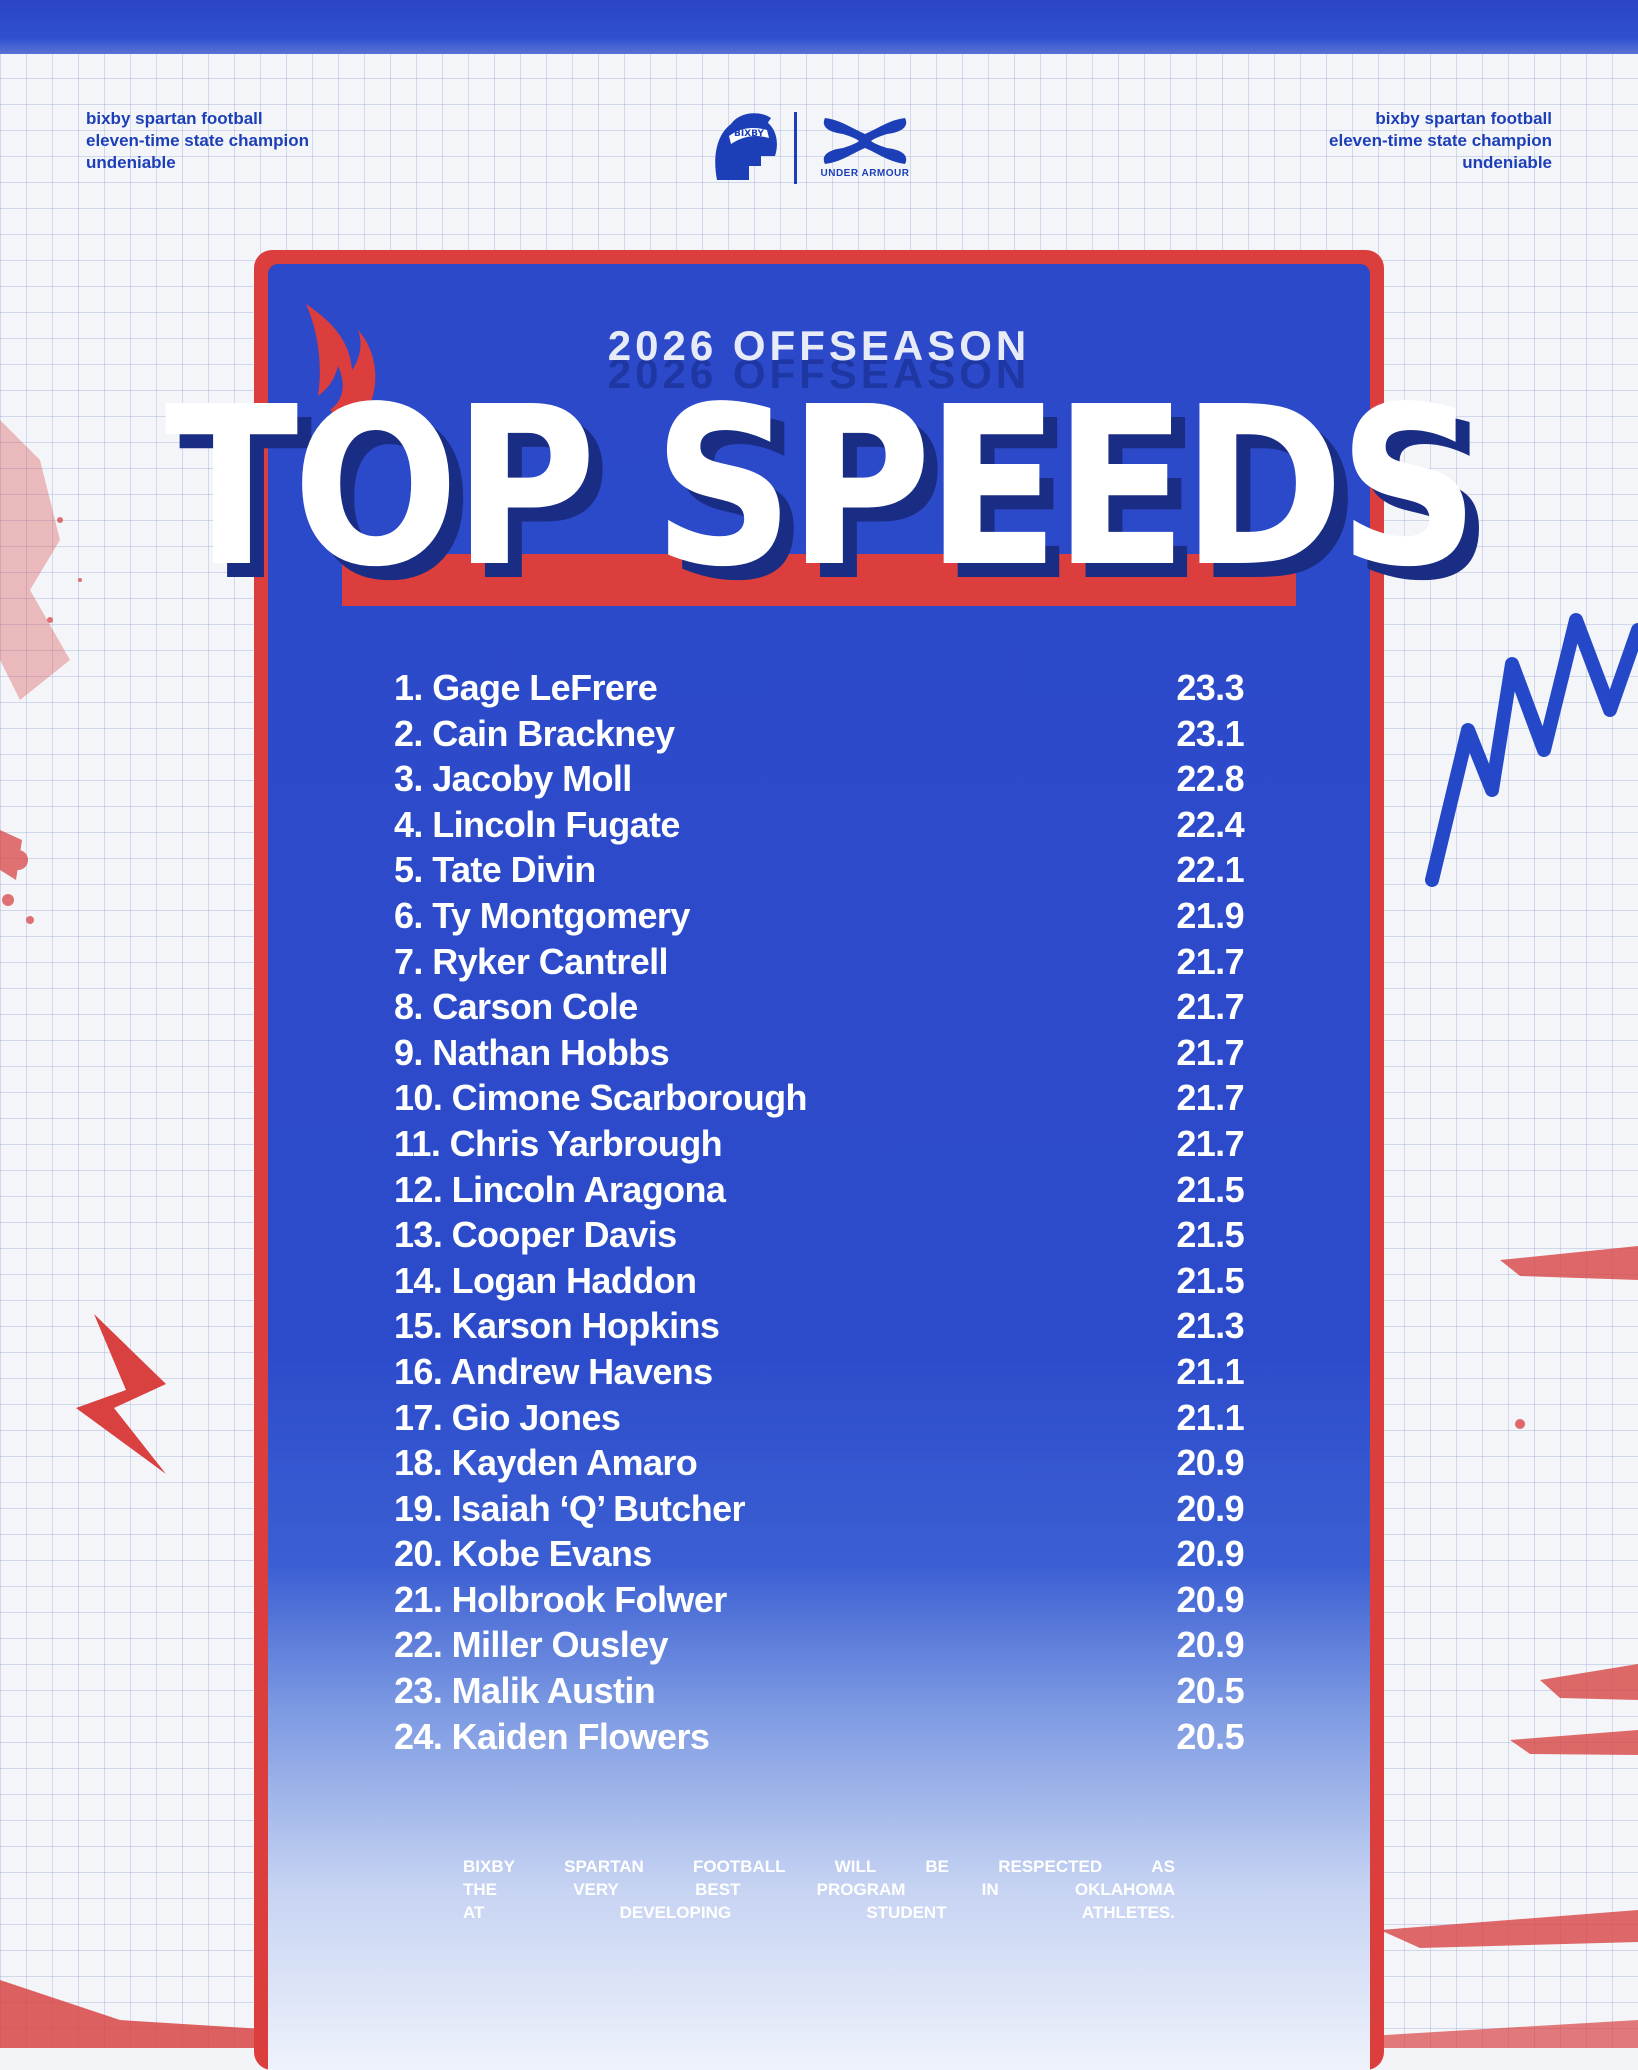 The width and height of the screenshot is (1638, 2070). Describe the element at coordinates (819, 1866) in the screenshot. I see `mission-line: BIXBY SPARTAN FOOTBALL WILL BE RESPECTED AS` at that location.